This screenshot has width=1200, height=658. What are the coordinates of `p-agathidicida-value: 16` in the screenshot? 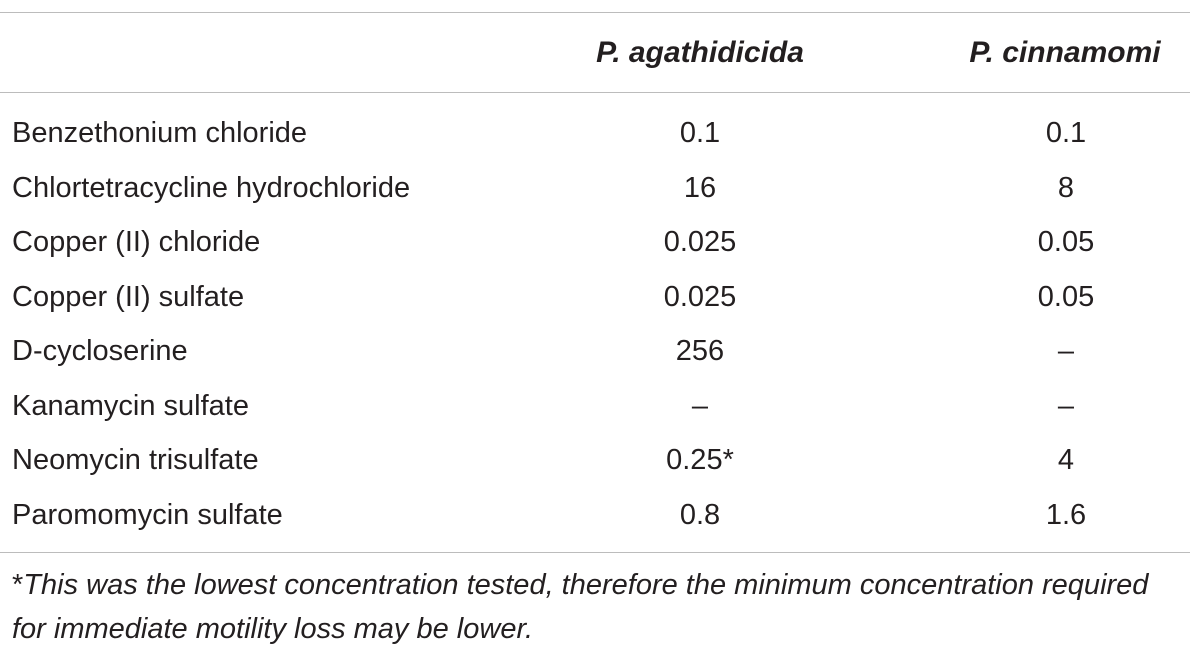 It's located at (700, 187).